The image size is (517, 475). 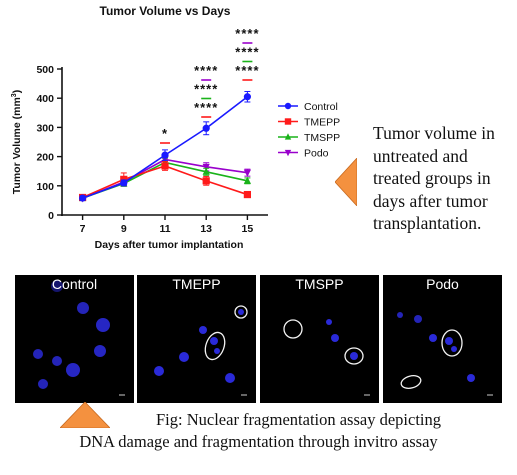 What do you see at coordinates (165, 133) in the screenshot?
I see `significance-stars: *` at bounding box center [165, 133].